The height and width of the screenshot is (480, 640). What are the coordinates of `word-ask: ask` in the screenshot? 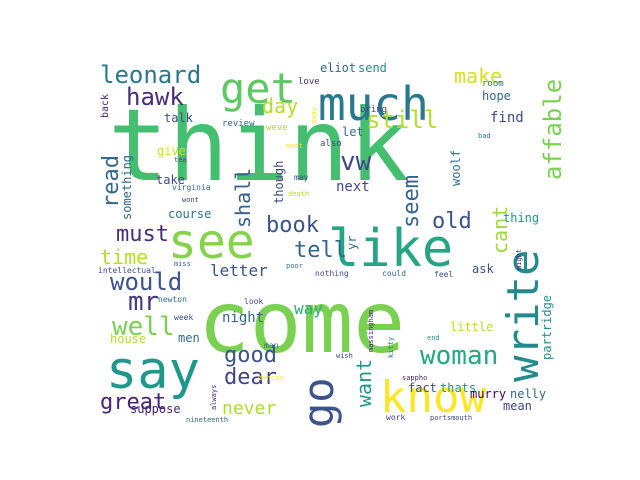 It's located at (483, 269).